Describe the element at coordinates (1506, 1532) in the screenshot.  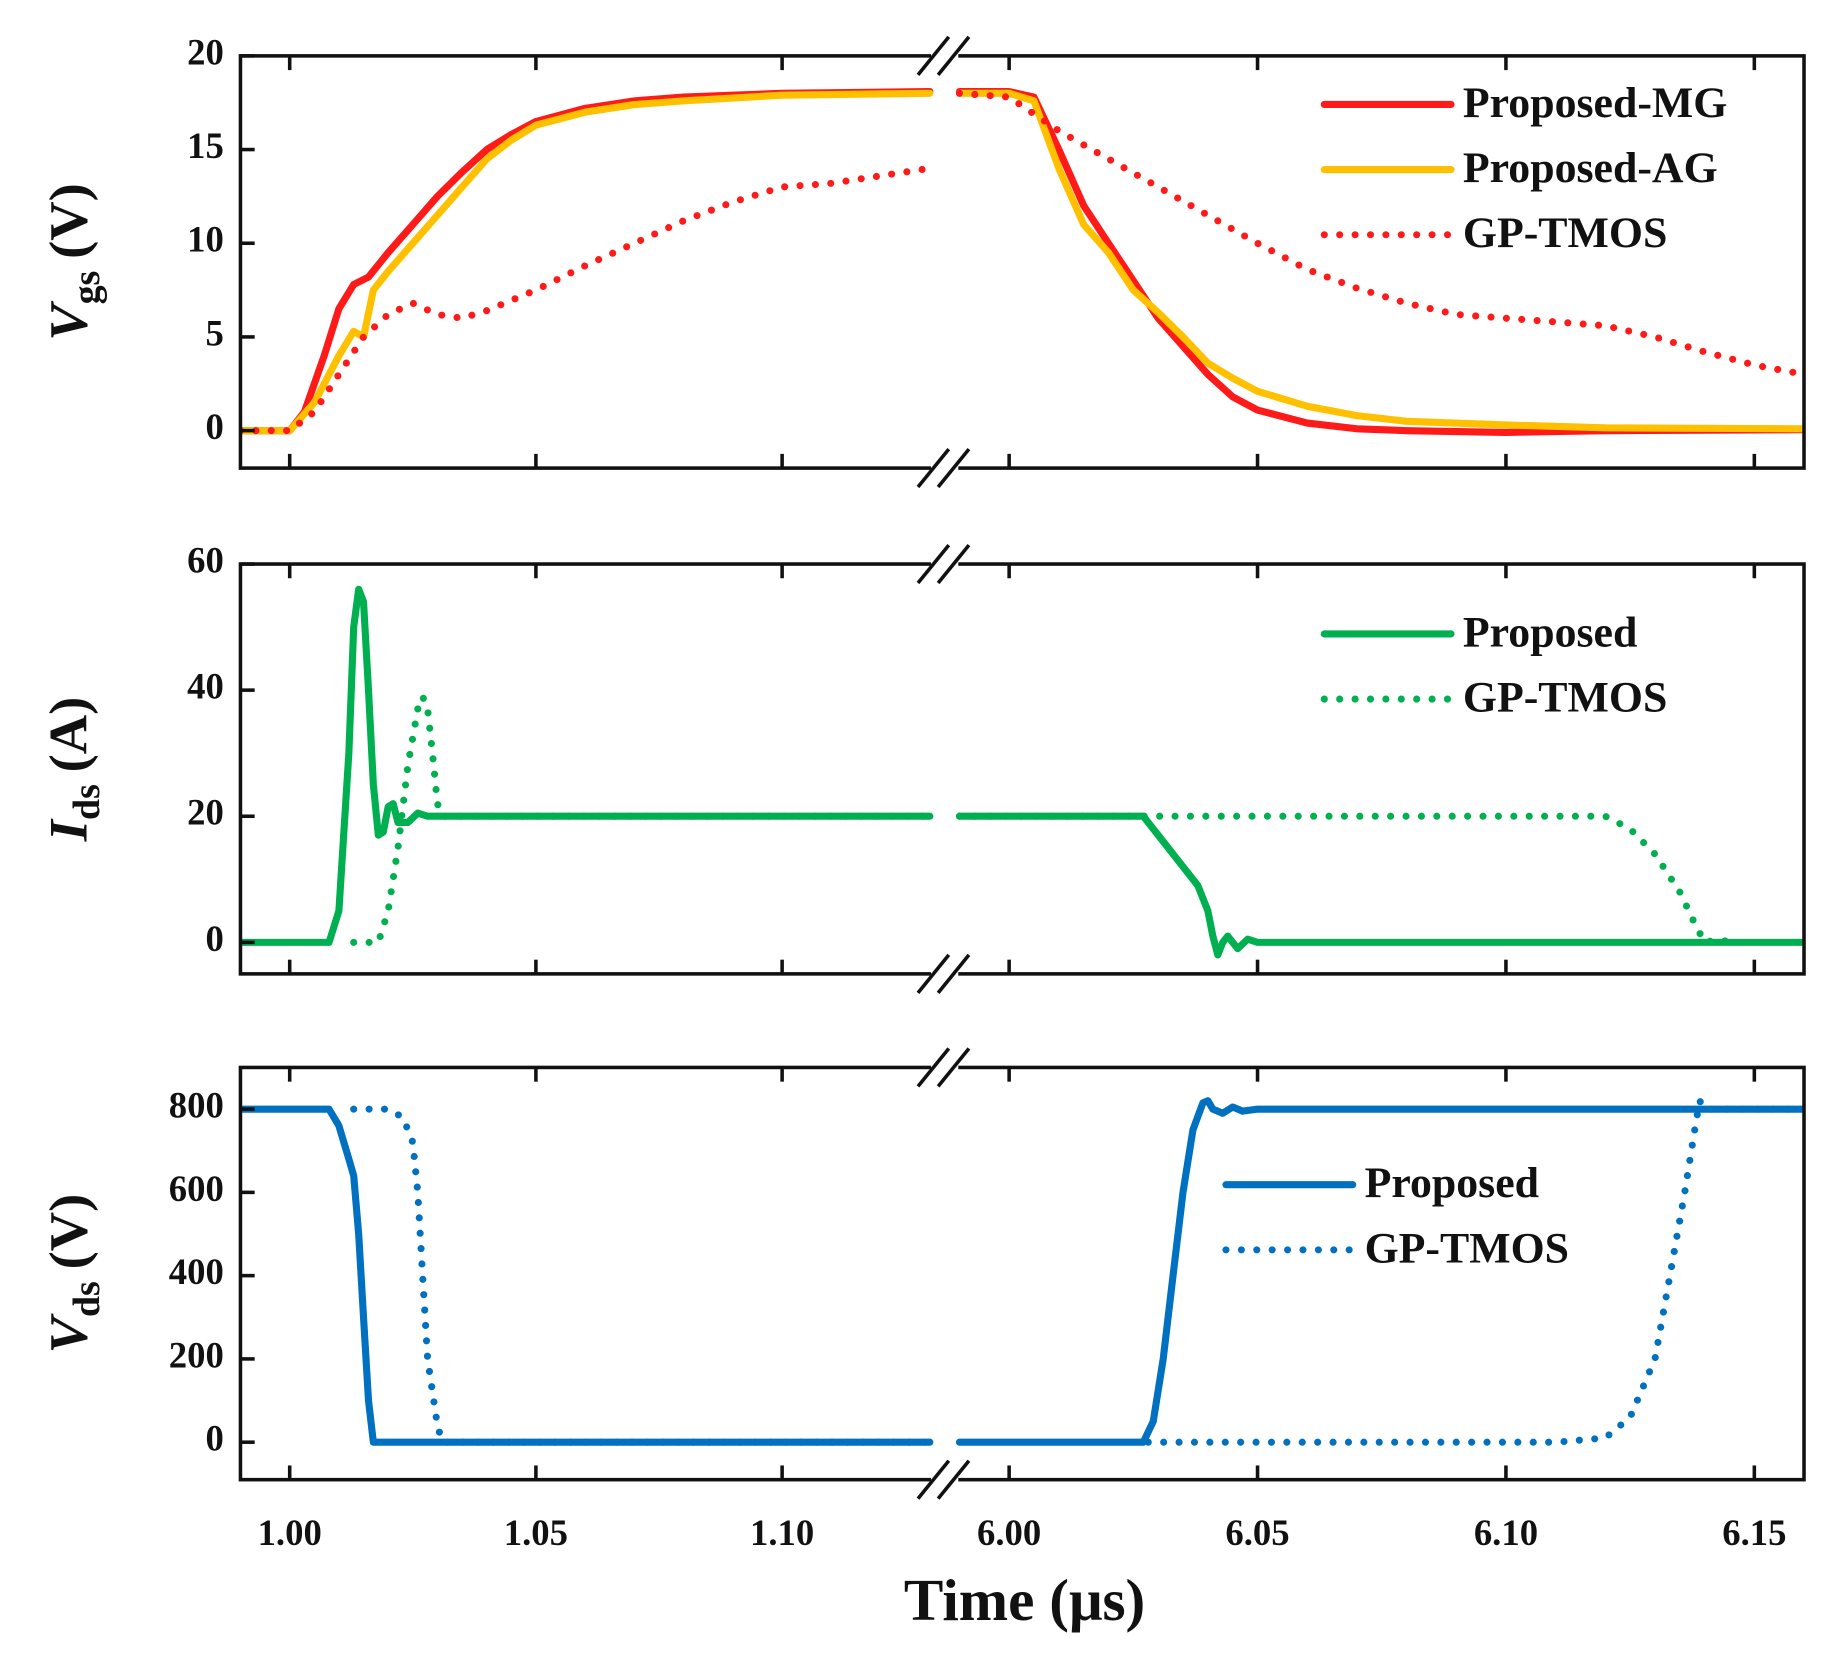
I see `x-tick-label: 6.10` at that location.